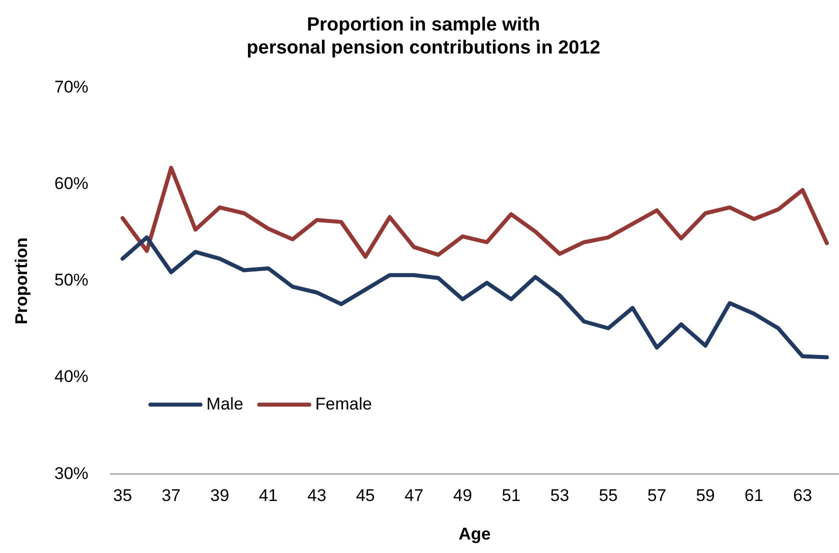 This screenshot has height=553, width=839. Describe the element at coordinates (71, 376) in the screenshot. I see `y-tick-label: 40%` at that location.